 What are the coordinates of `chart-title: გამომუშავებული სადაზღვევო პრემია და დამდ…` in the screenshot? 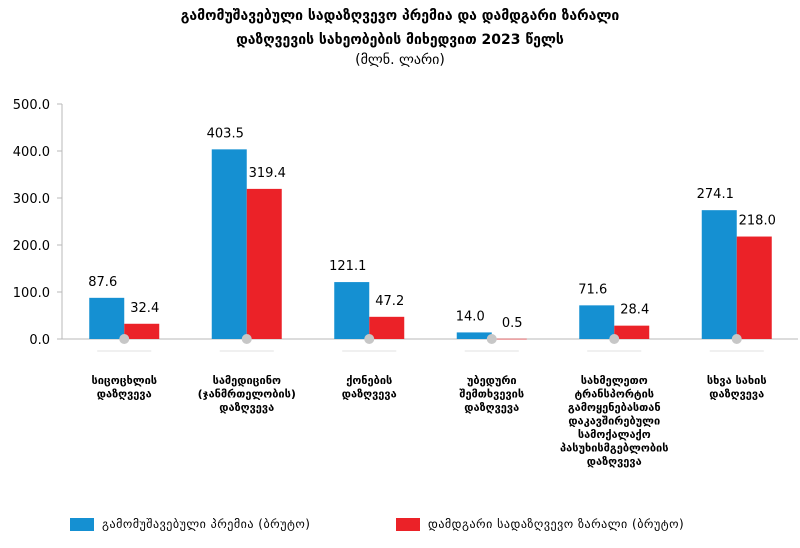 It's located at (400, 28).